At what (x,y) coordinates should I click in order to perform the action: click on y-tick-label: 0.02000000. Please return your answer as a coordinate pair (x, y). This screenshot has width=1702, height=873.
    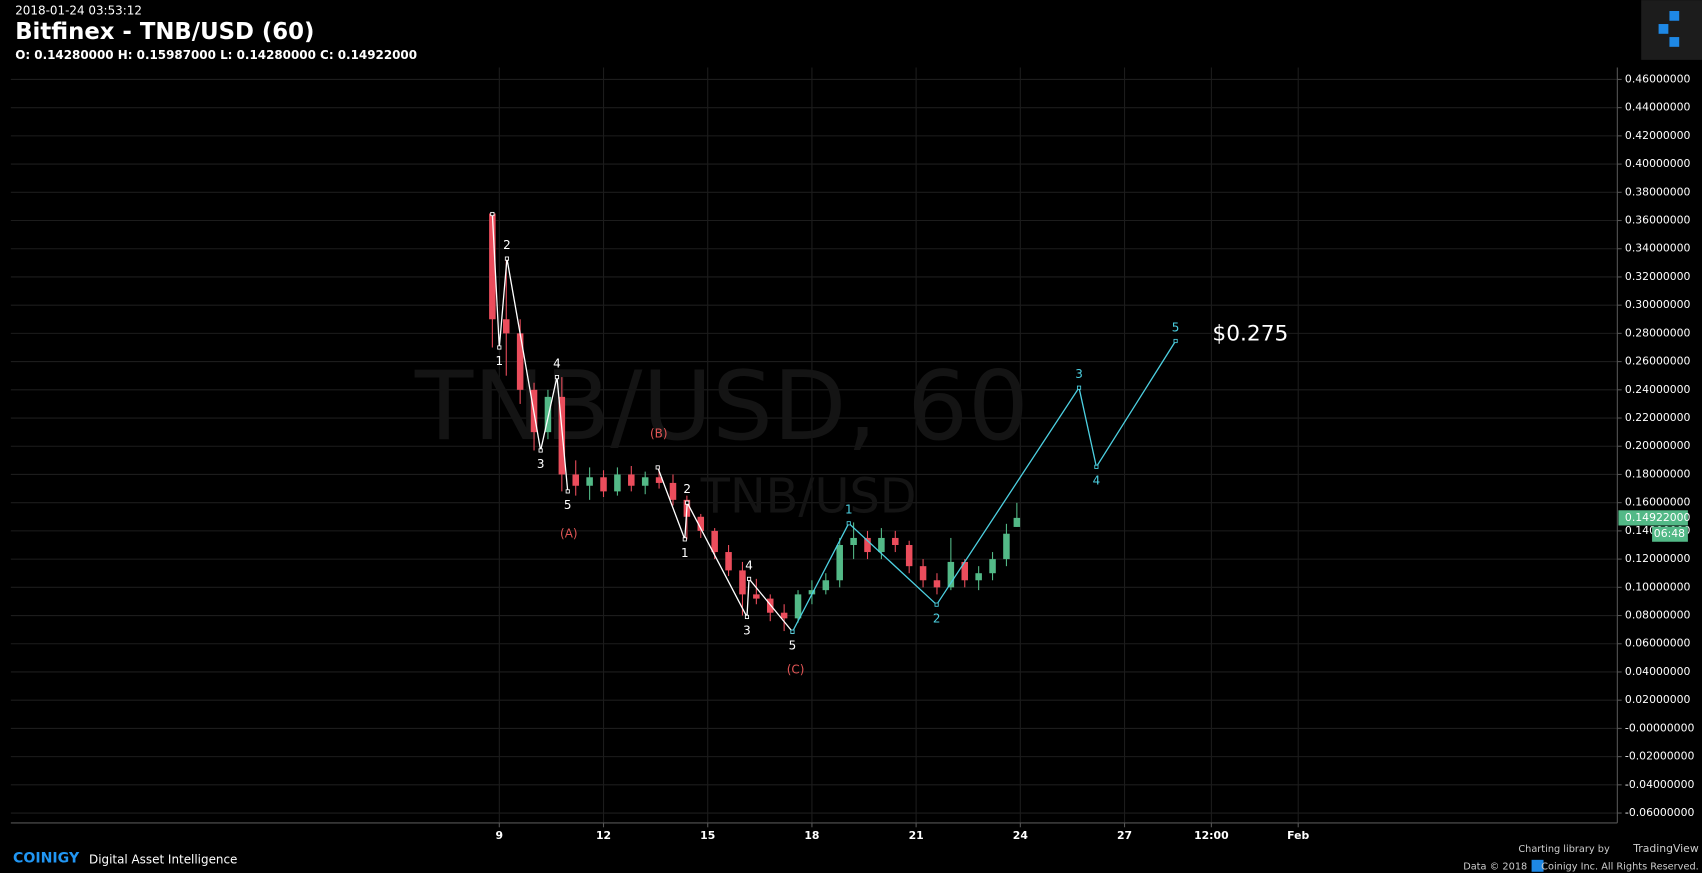
    Looking at the image, I should click on (1658, 699).